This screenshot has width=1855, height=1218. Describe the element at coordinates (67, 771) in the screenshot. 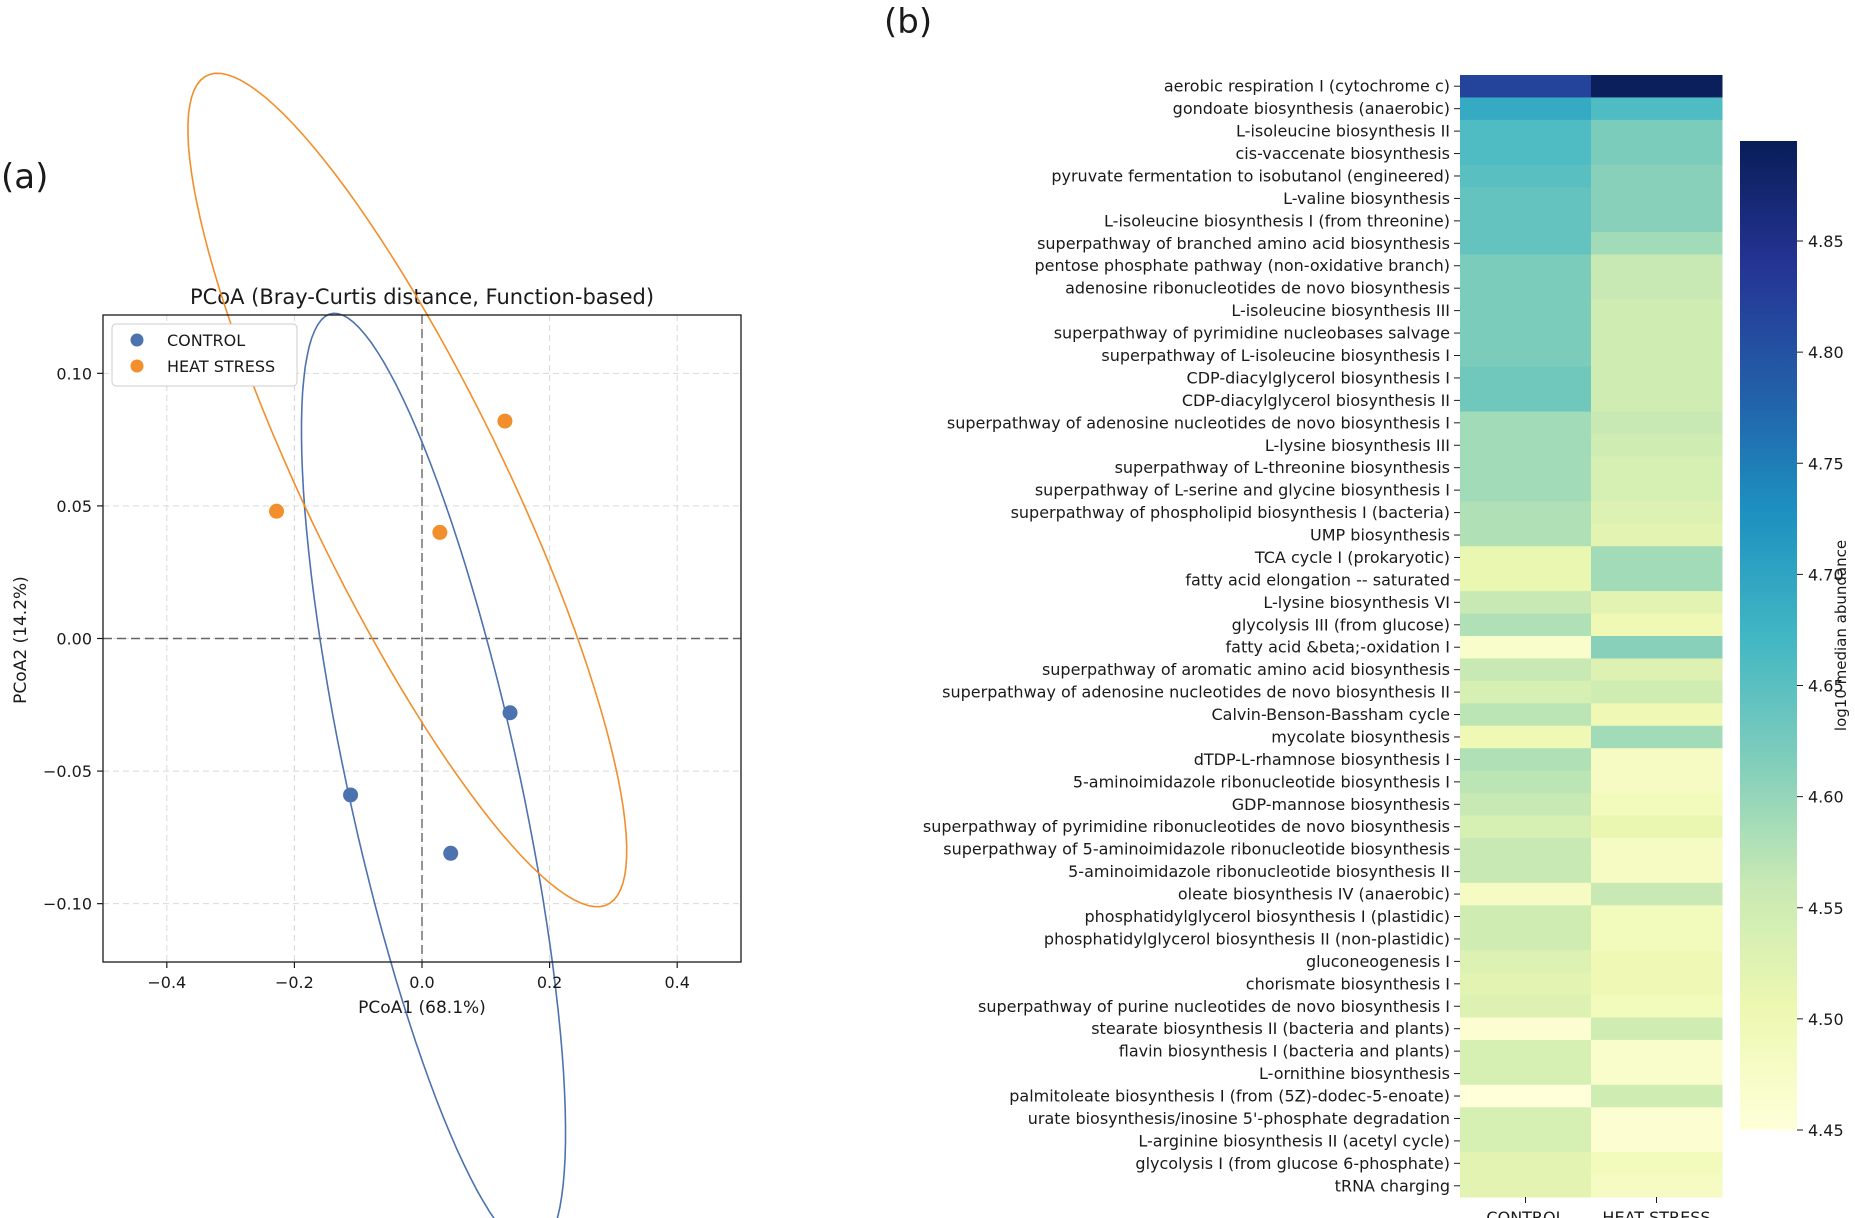

I see `y-tick-label: −0.05` at that location.